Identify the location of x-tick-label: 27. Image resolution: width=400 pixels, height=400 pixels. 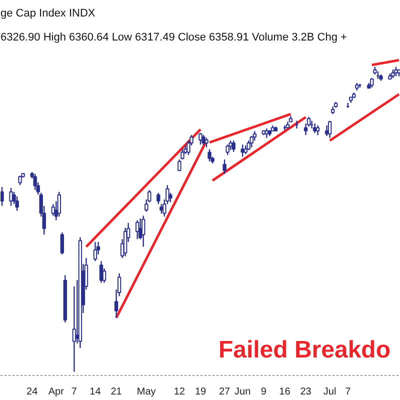
(225, 392).